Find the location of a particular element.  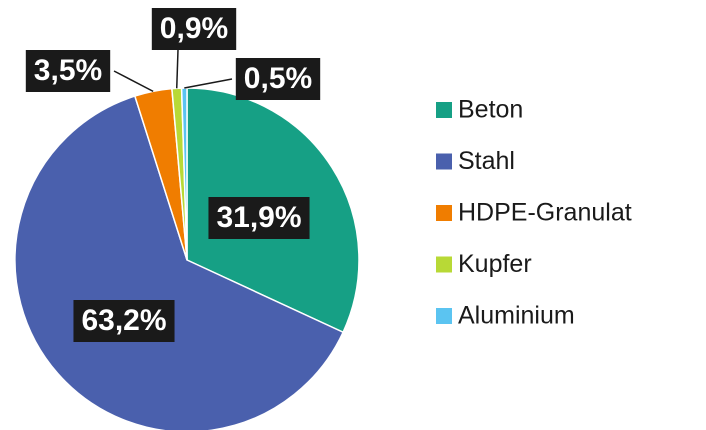

data-label: 0,5% is located at coordinates (278, 78).